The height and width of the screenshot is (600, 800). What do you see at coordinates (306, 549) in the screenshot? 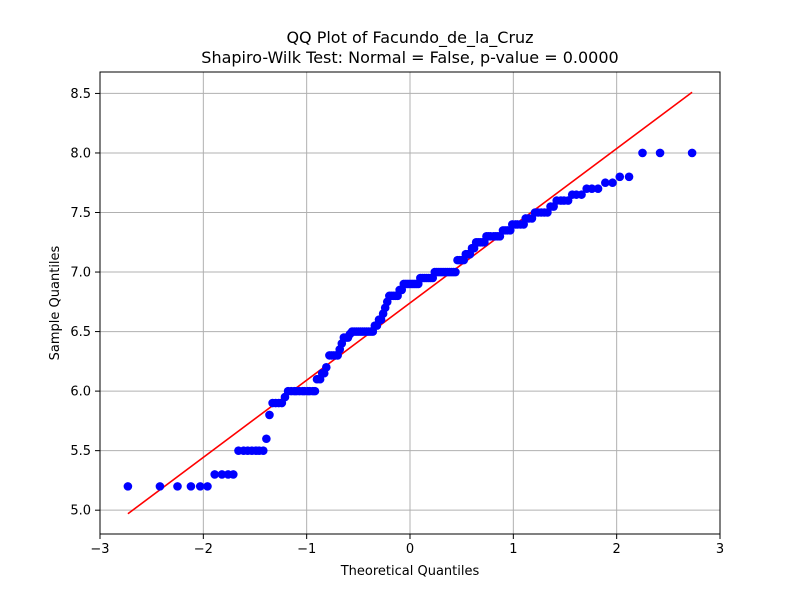
I see `x-tick-label: −1` at bounding box center [306, 549].